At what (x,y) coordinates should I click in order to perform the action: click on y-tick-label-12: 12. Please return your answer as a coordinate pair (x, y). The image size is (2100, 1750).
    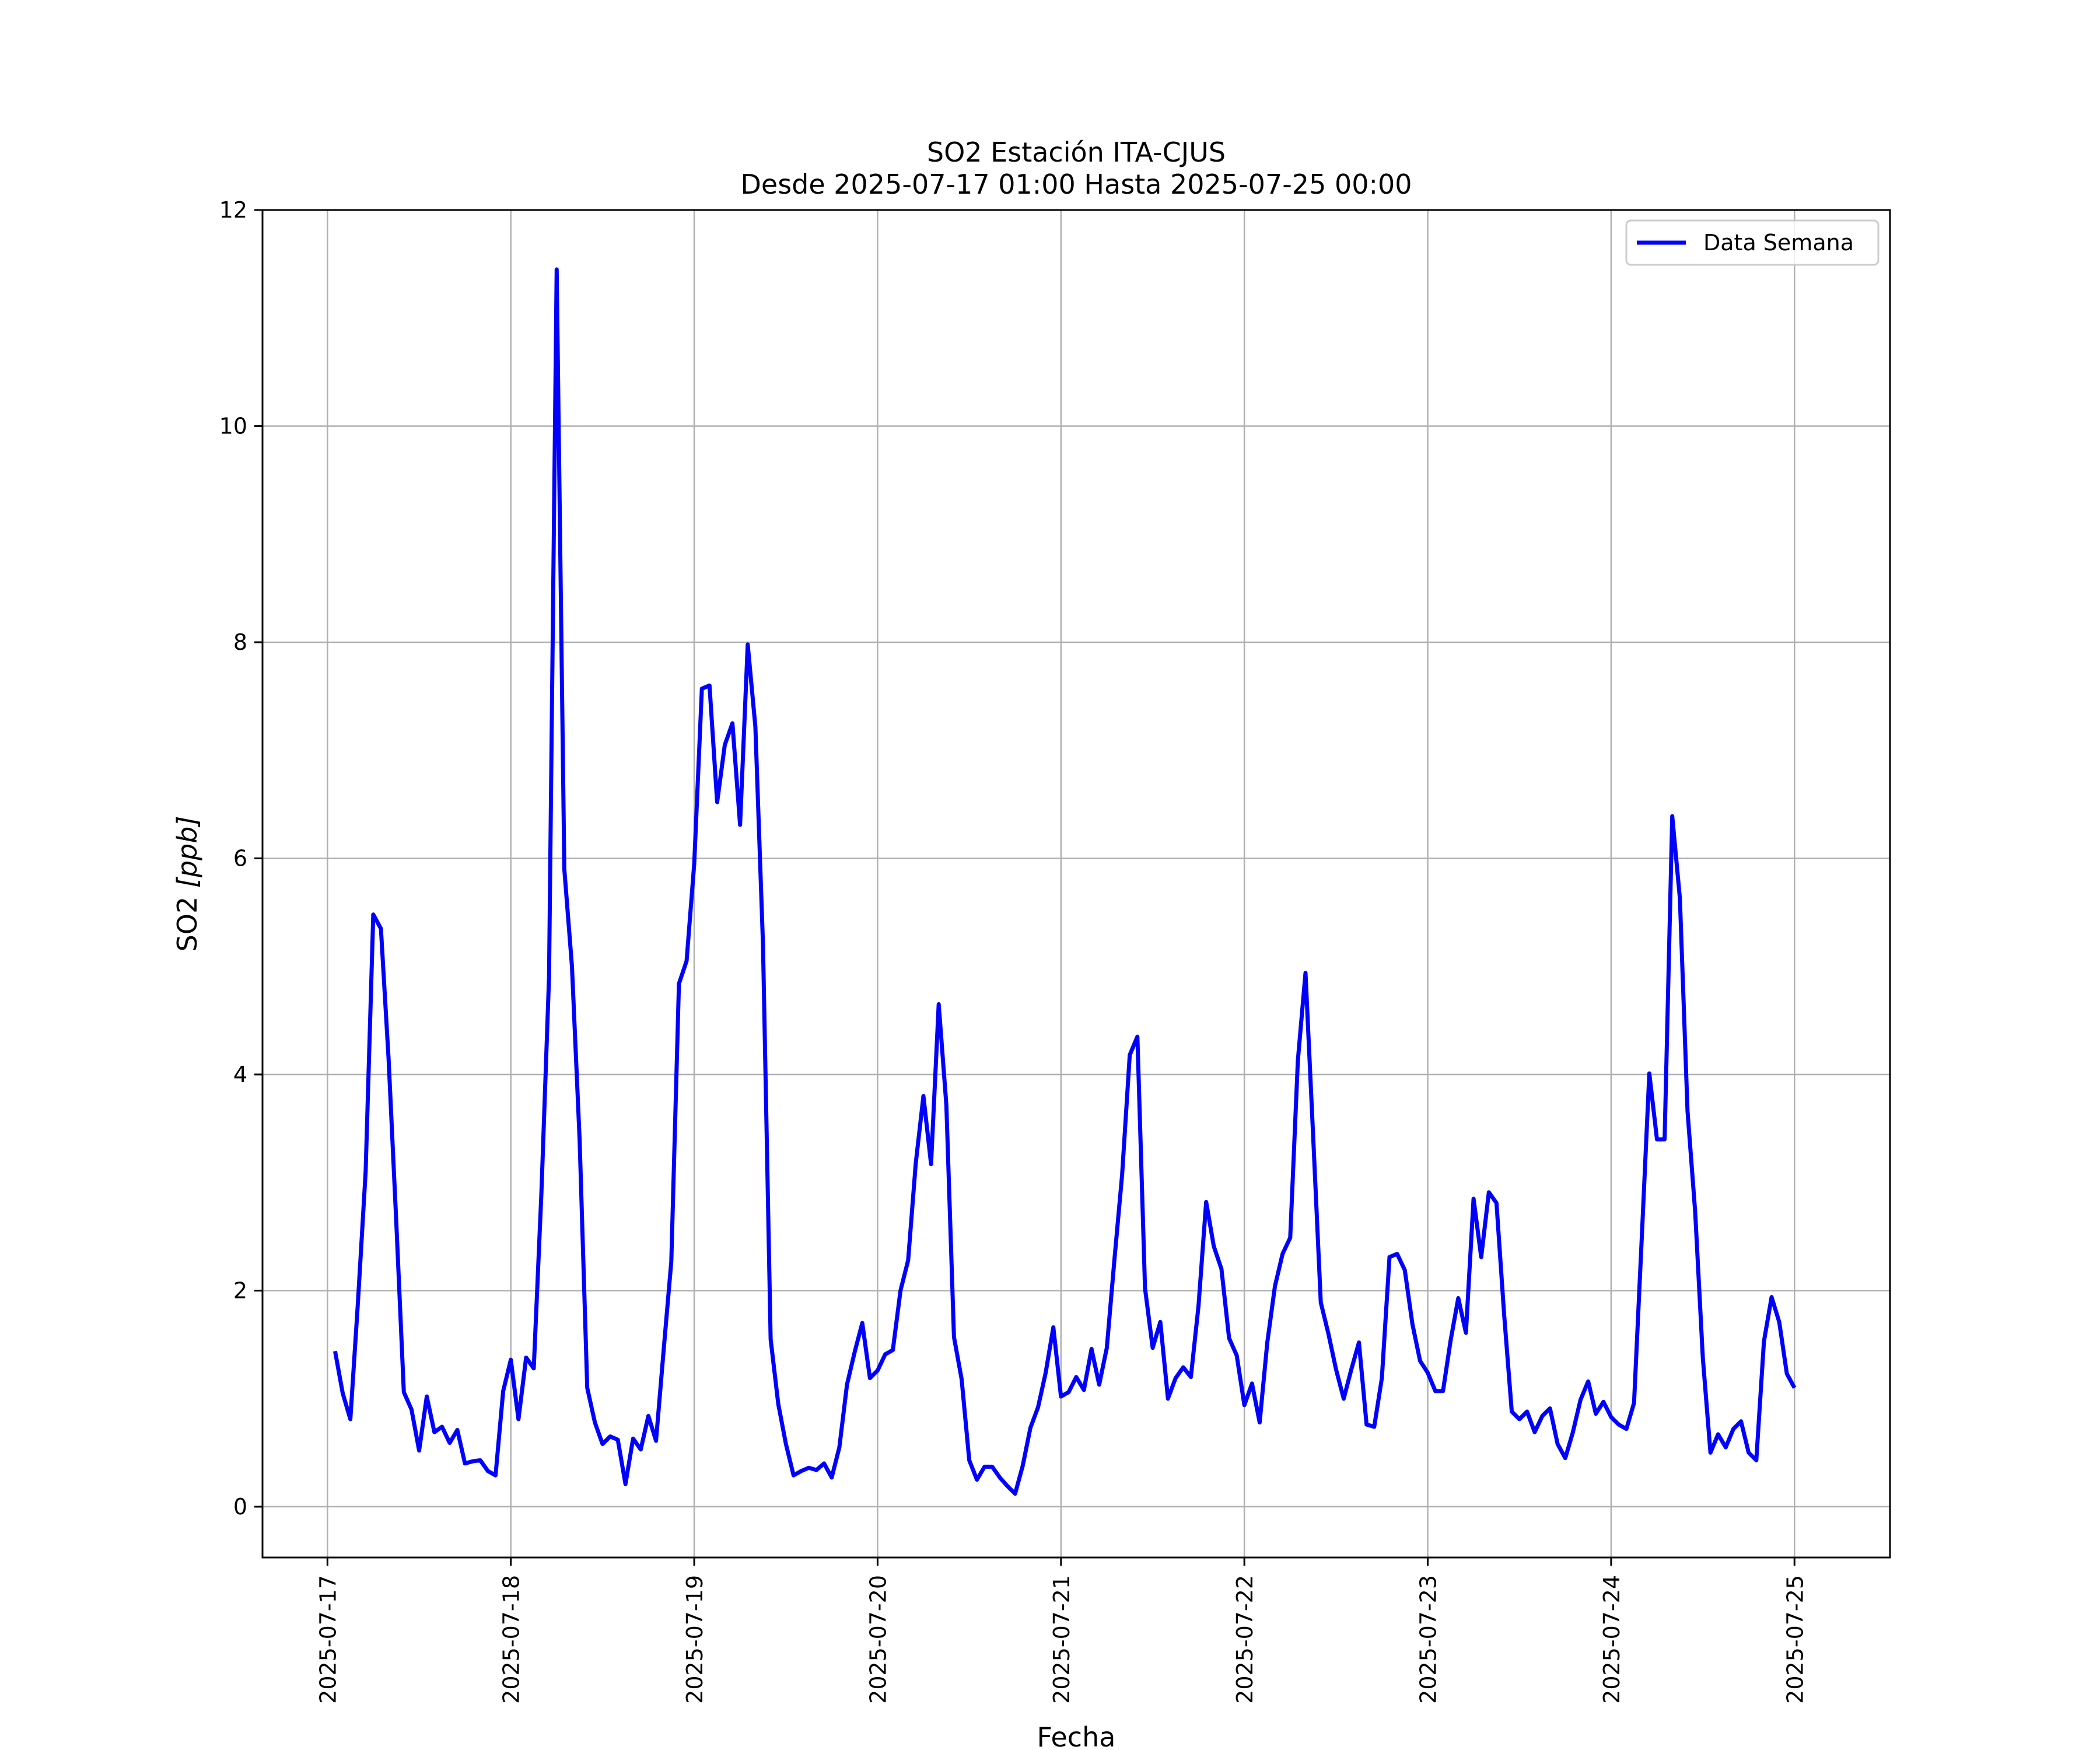
    Looking at the image, I should click on (233, 210).